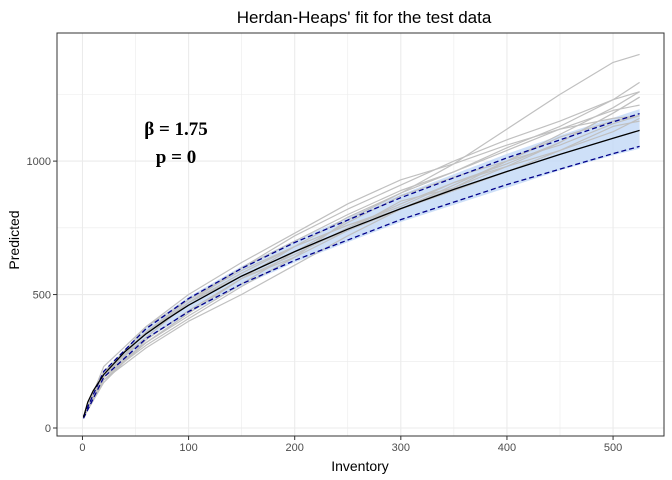 The width and height of the screenshot is (672, 480). What do you see at coordinates (295, 448) in the screenshot?
I see `x-tick-label: 200` at bounding box center [295, 448].